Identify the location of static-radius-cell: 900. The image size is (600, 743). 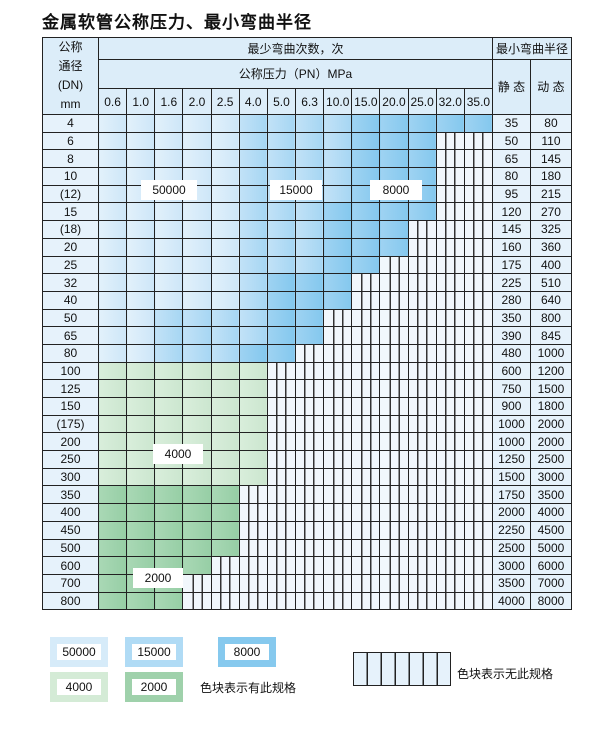
(511, 406).